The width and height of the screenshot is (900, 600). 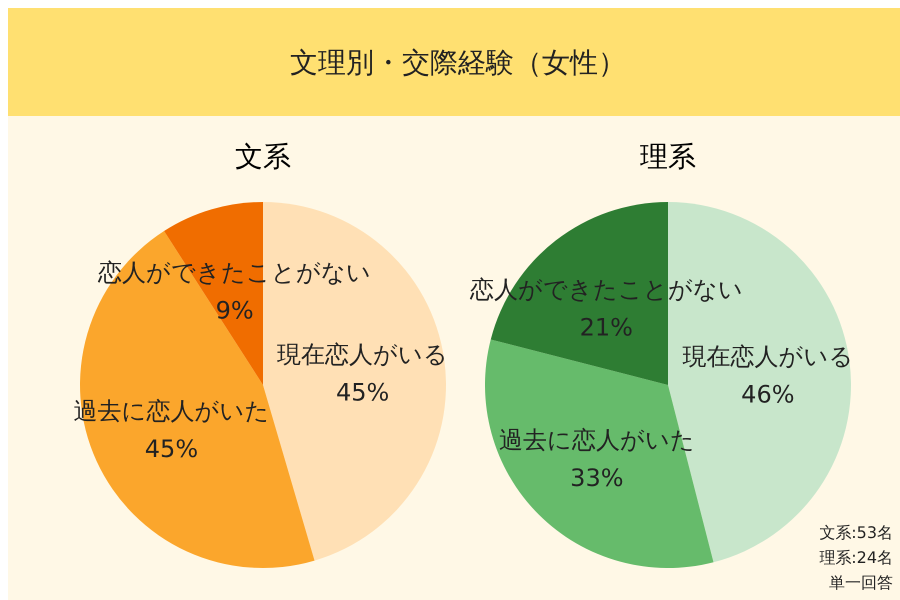 I want to click on text: 理系:24名, so click(x=856, y=557).